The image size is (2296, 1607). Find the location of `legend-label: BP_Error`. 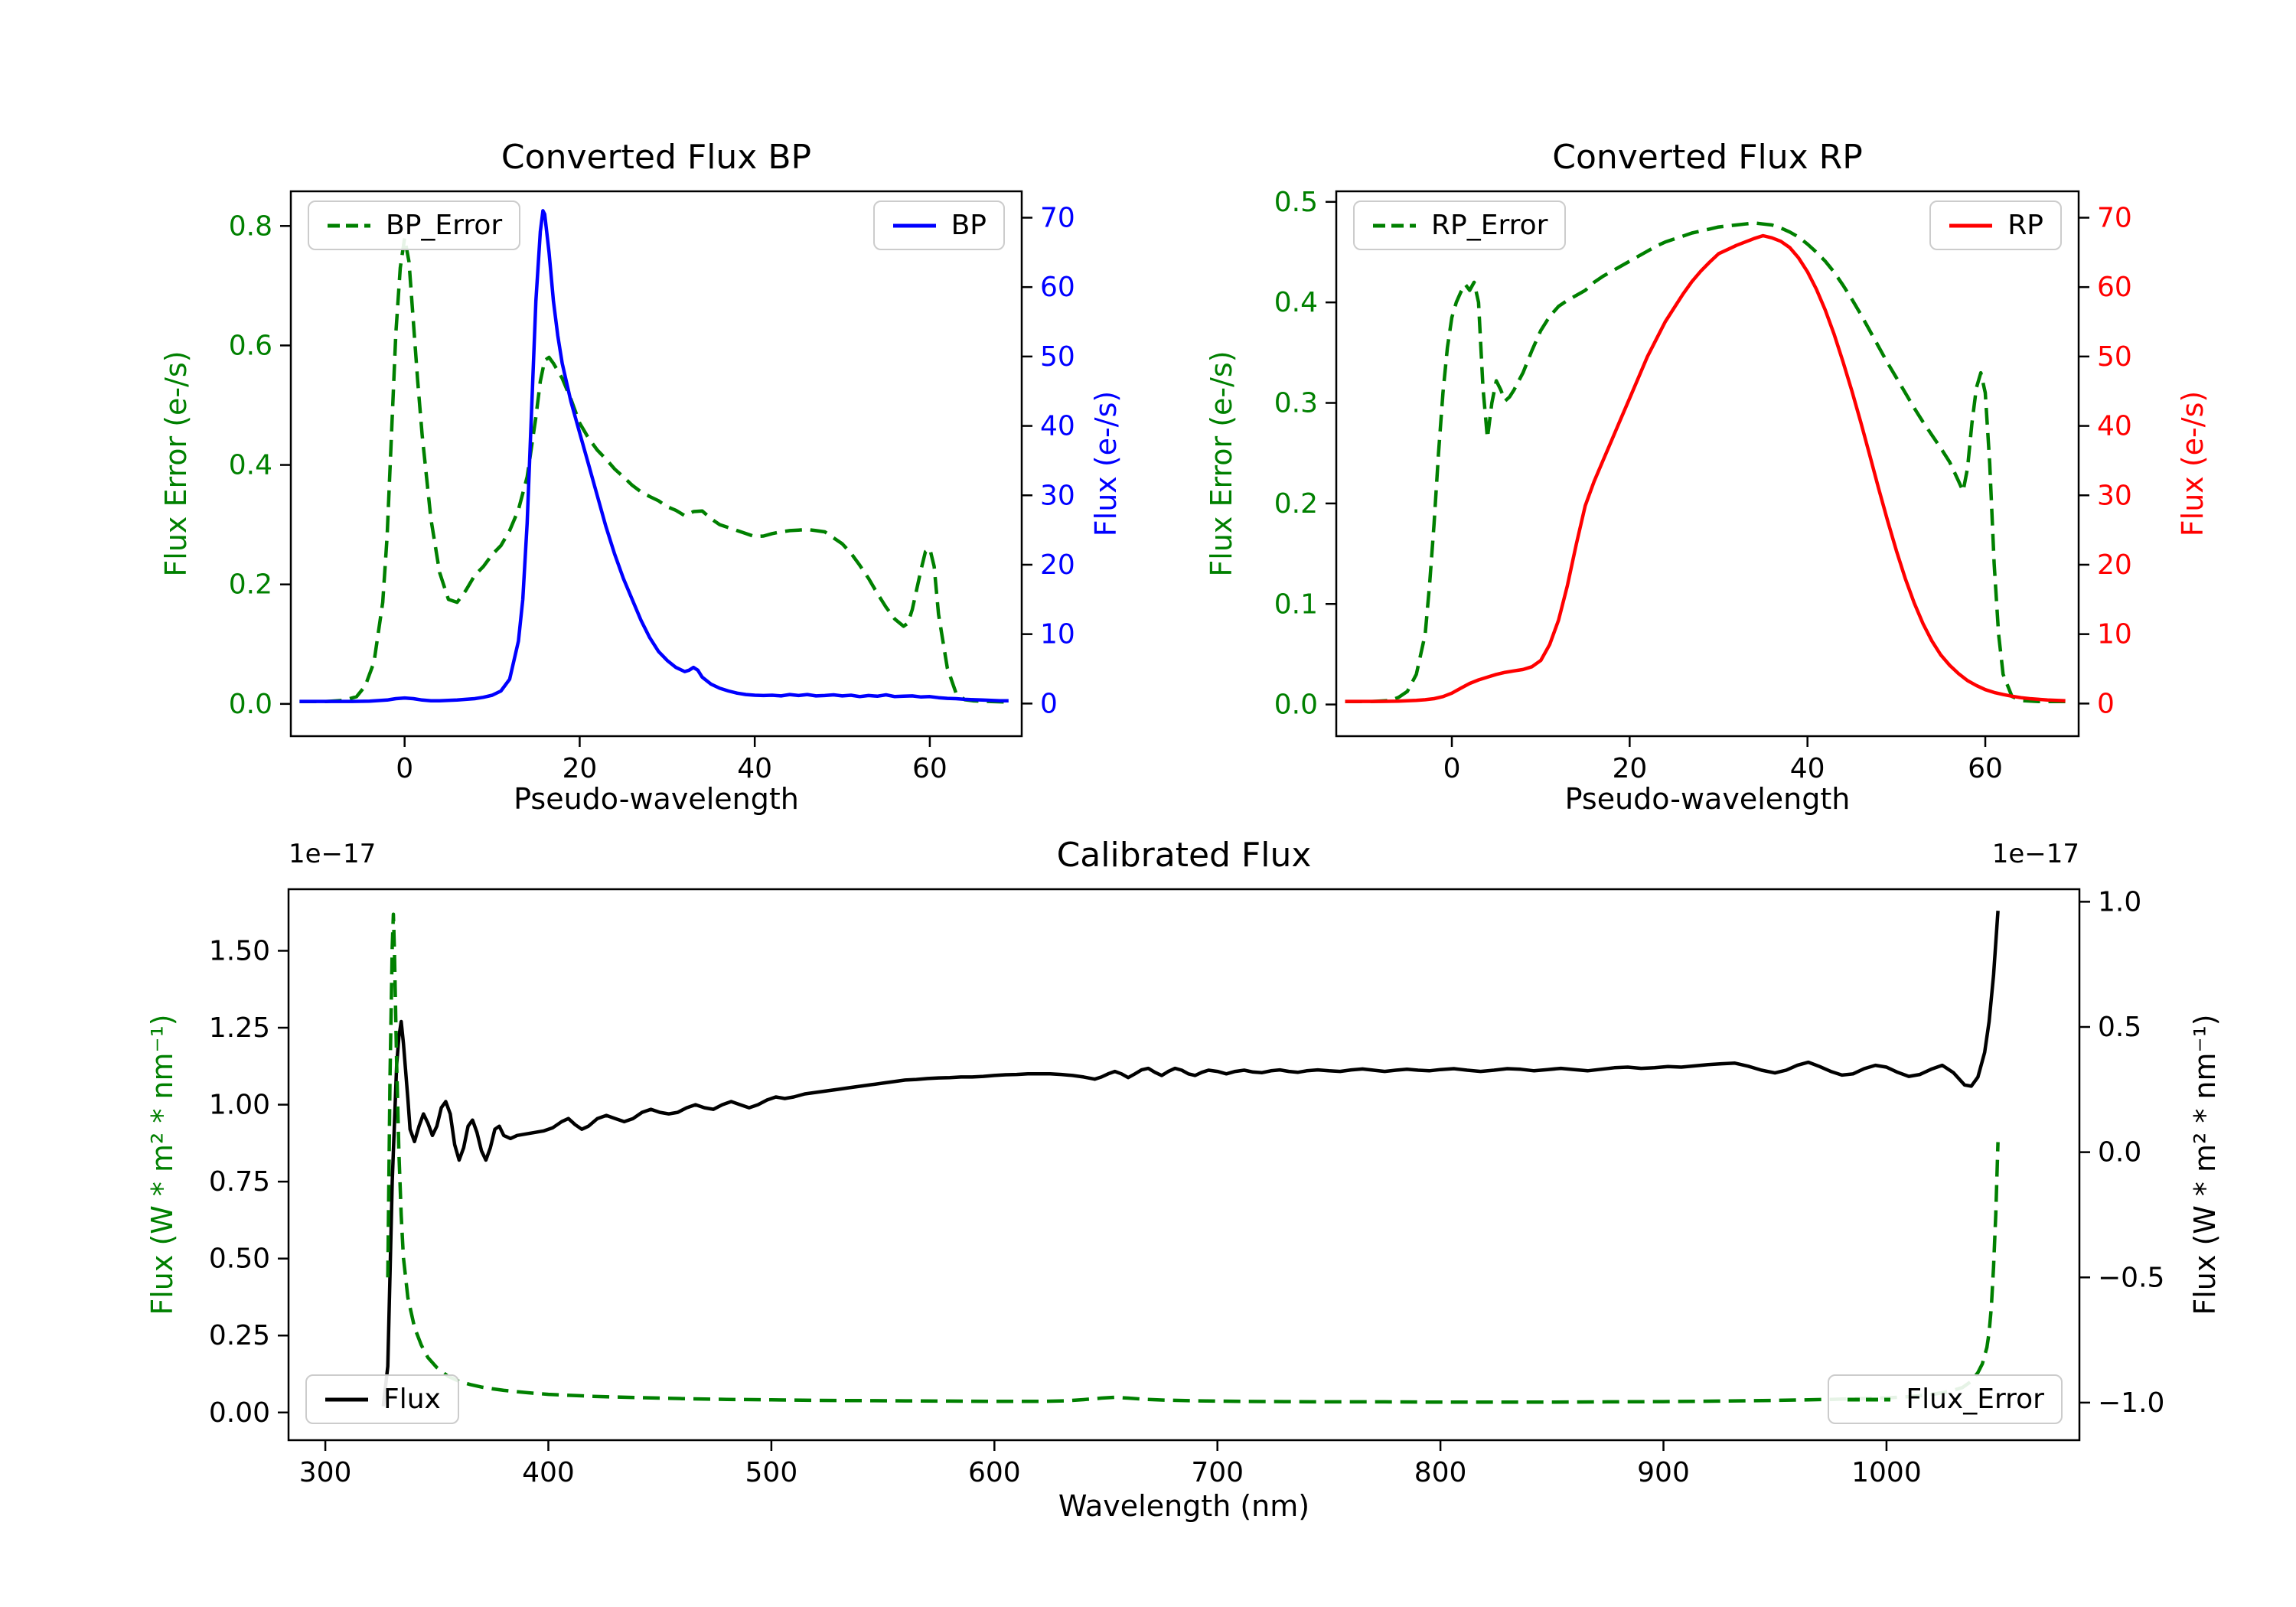

legend-label: BP_Error is located at coordinates (444, 225).